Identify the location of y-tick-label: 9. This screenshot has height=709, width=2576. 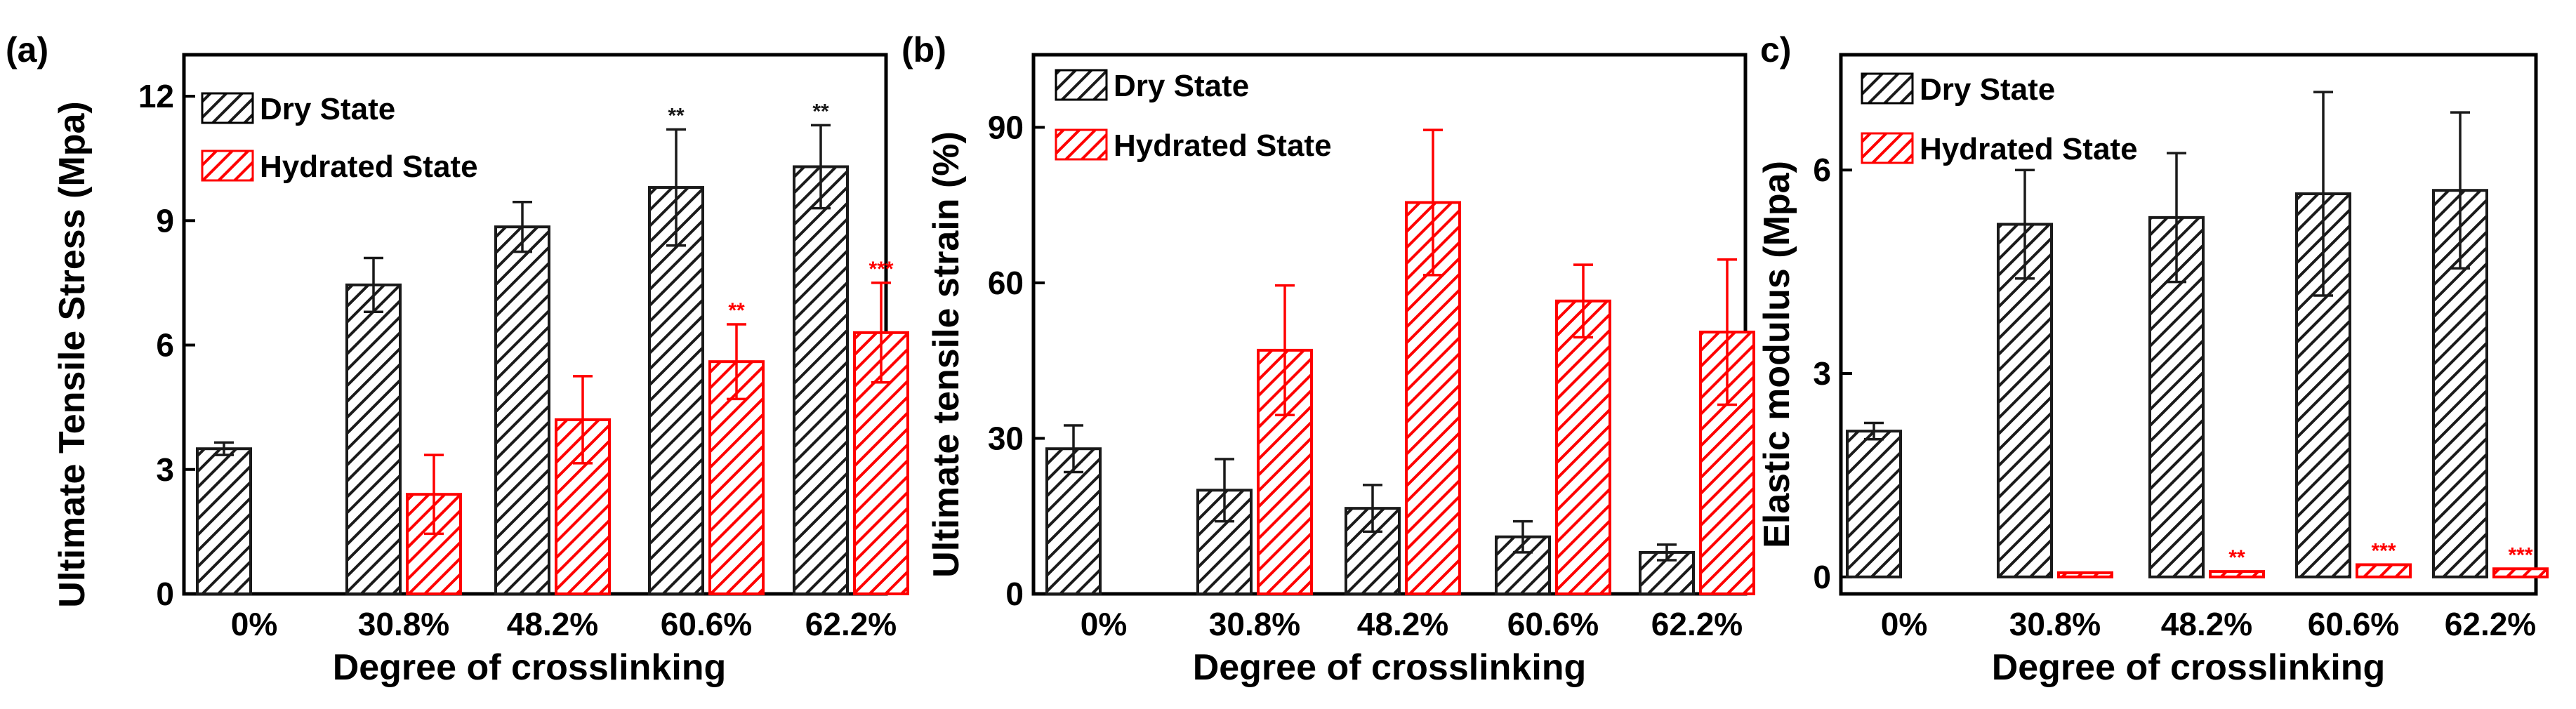
(165, 220).